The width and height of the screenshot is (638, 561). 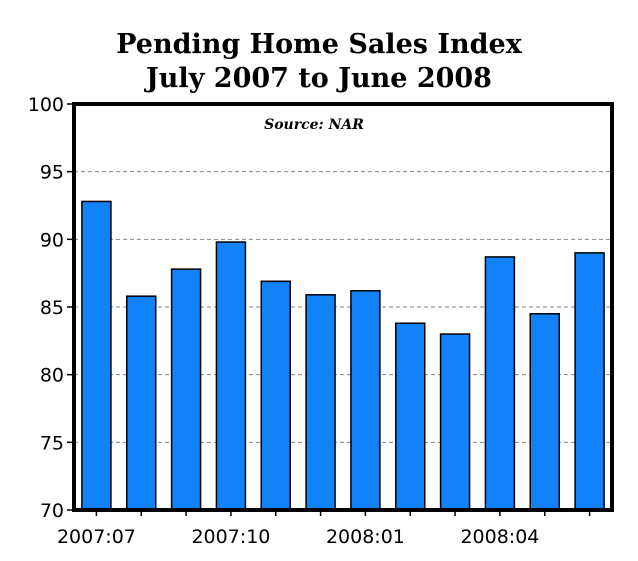 I want to click on x-tick-label-2007:07: 2007:07, so click(x=96, y=537).